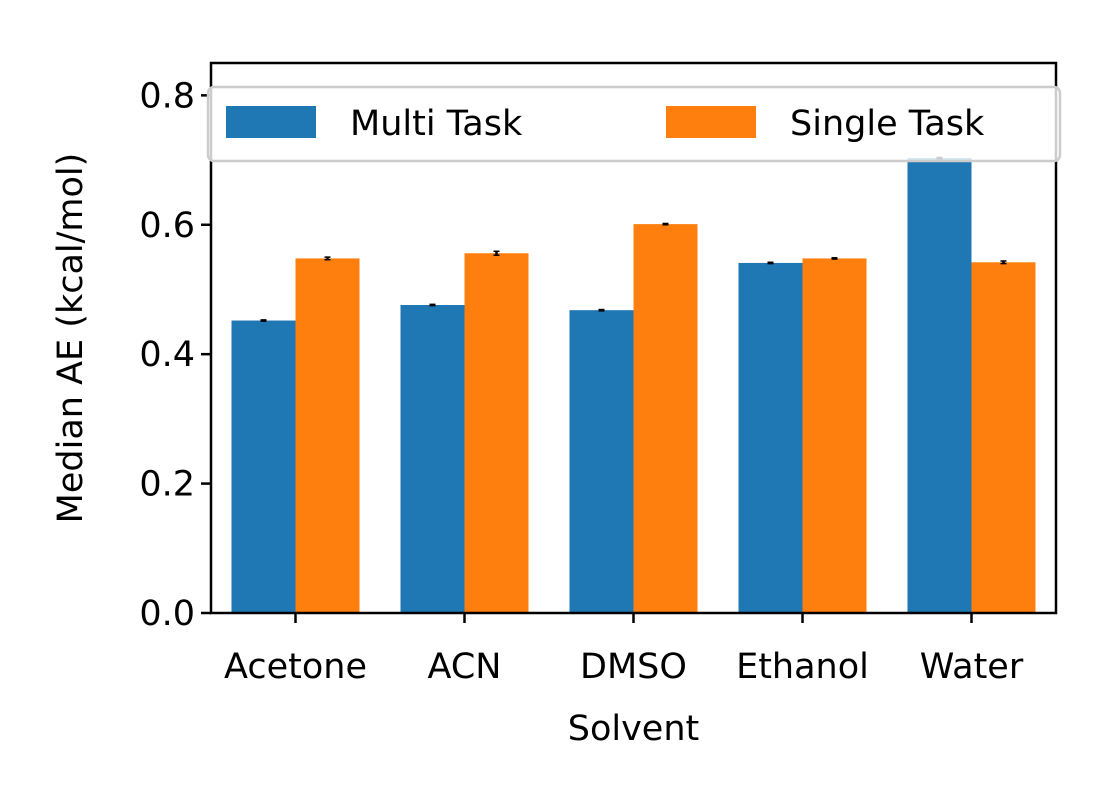  What do you see at coordinates (465, 667) in the screenshot?
I see `x-tick-label: ACN` at bounding box center [465, 667].